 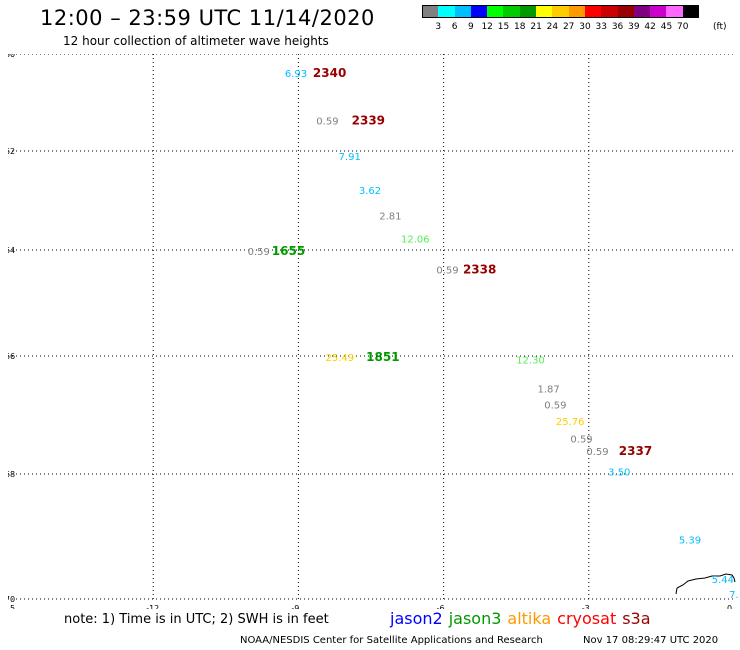 What do you see at coordinates (11, 606) in the screenshot?
I see `longitude-tick-label: -15` at bounding box center [11, 606].